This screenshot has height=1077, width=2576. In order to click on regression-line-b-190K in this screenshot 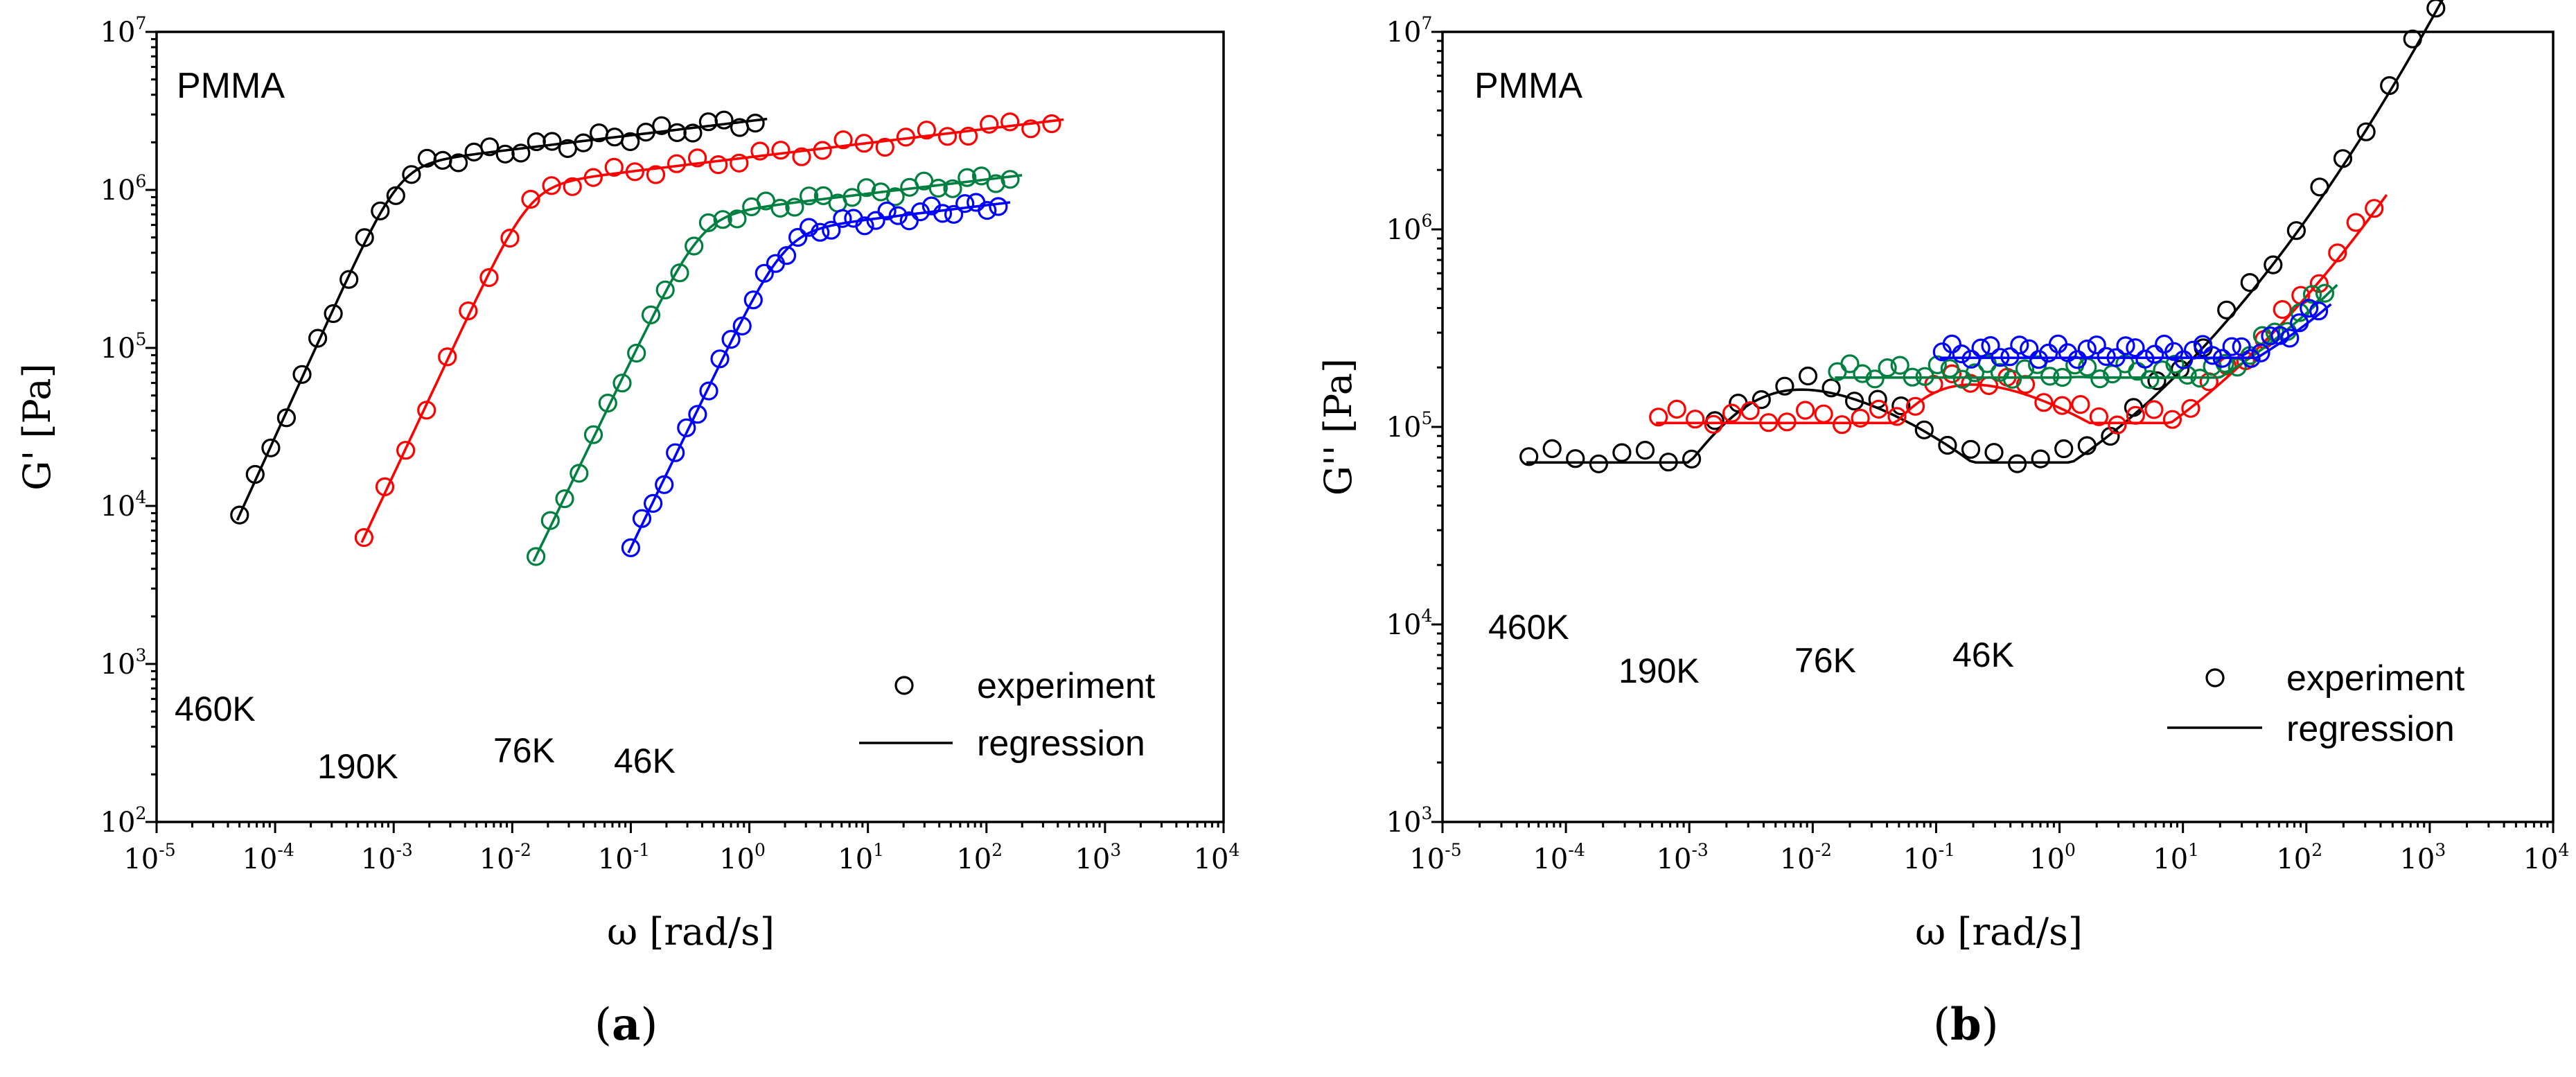, I will do `click(2022, 309)`.